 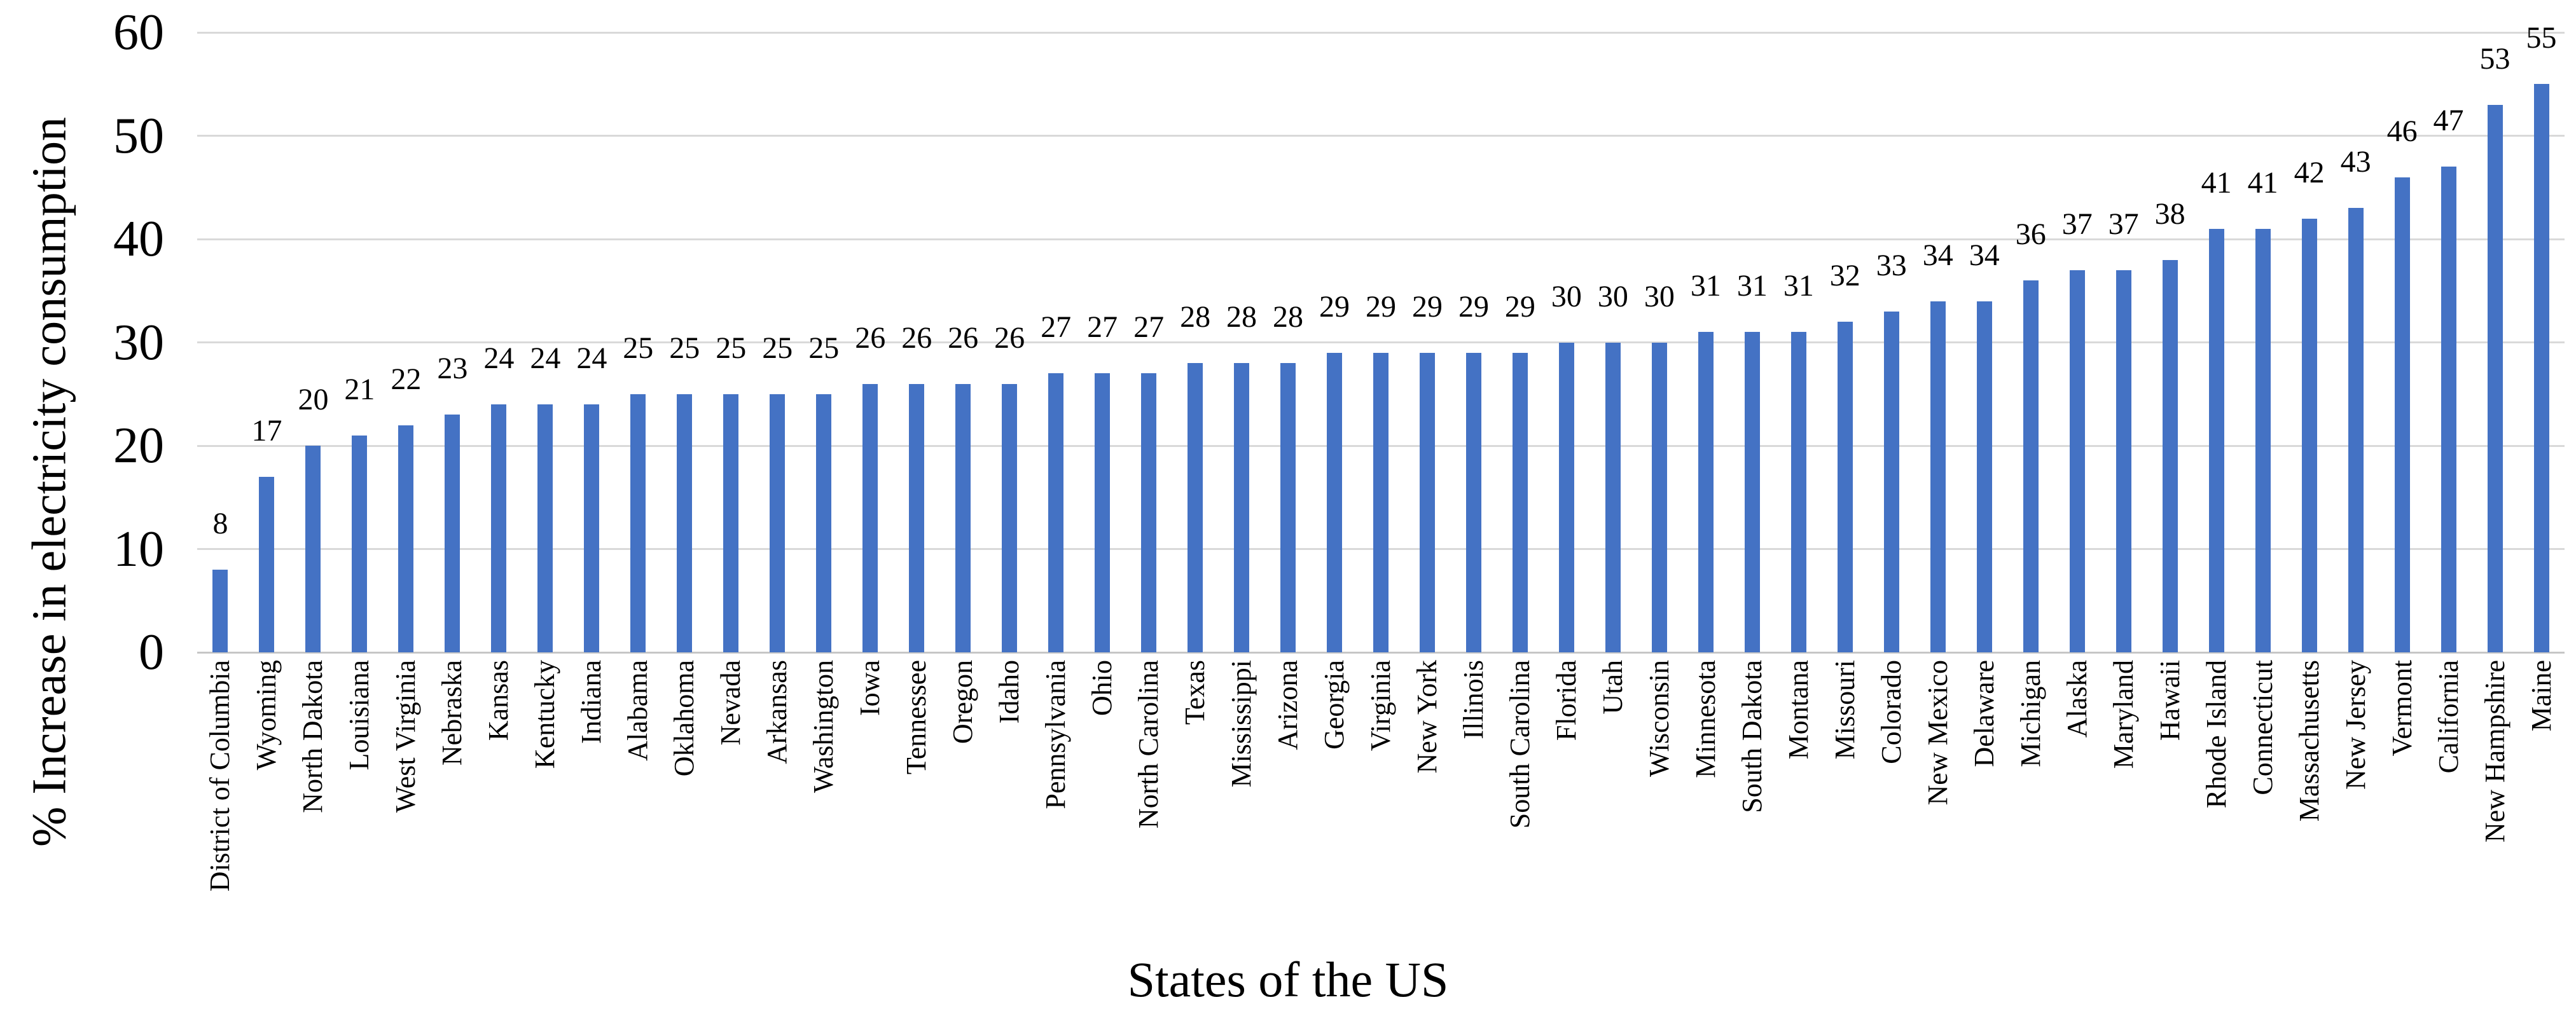 I want to click on x-label-cell: Vermont, so click(x=2402, y=797).